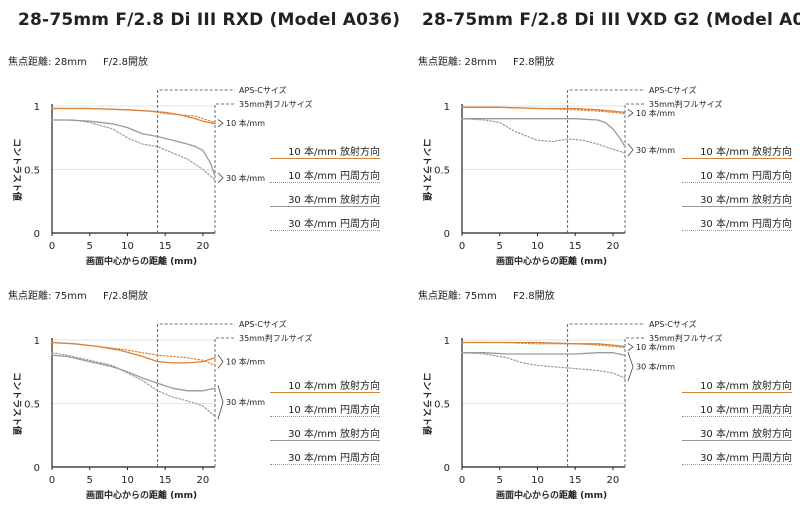  I want to click on aperture-label: F/2.8開放, so click(125, 295).